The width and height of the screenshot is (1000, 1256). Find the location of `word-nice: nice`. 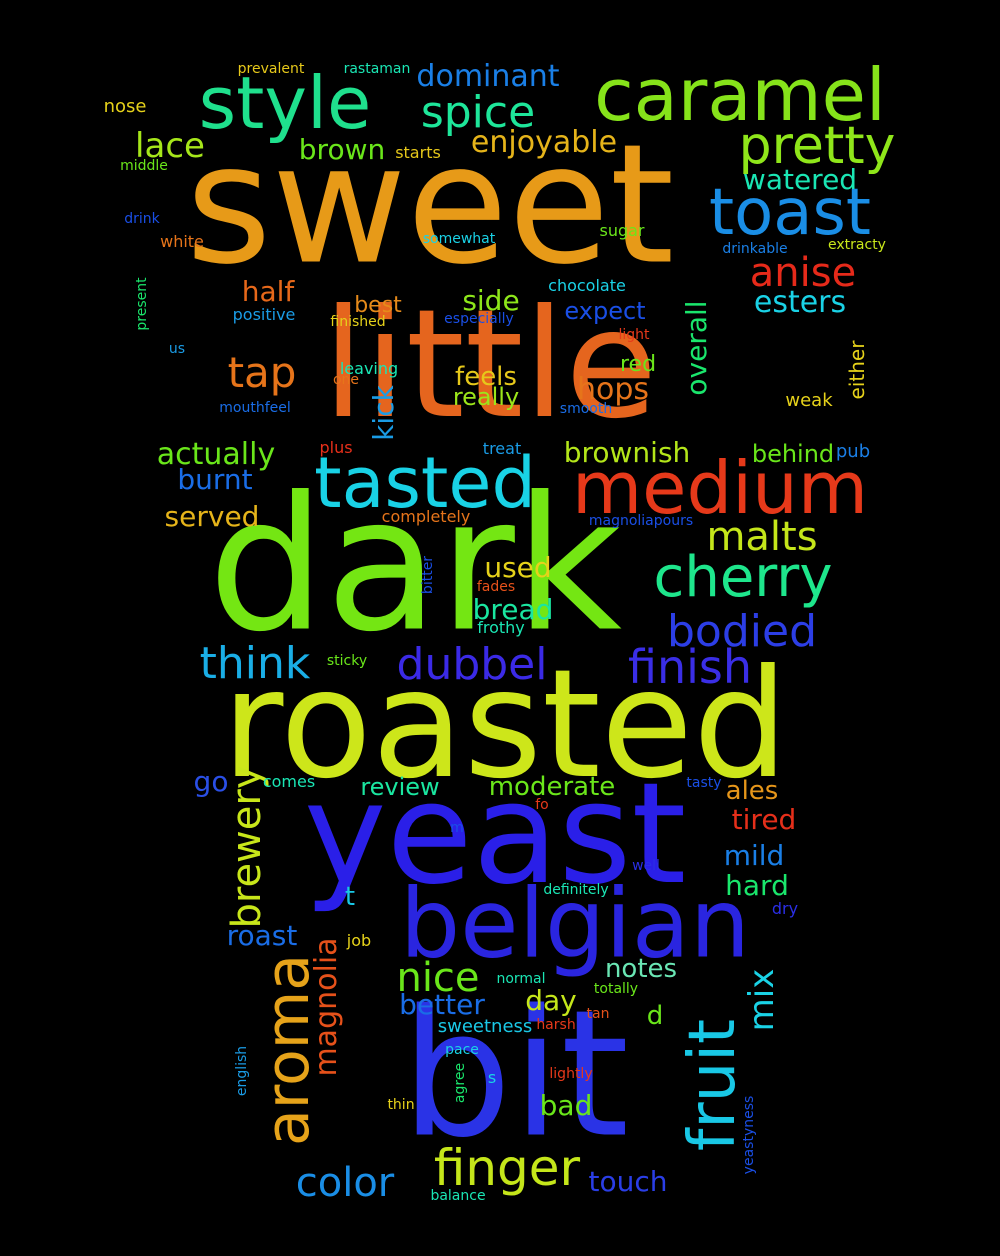

word-nice: nice is located at coordinates (438, 978).